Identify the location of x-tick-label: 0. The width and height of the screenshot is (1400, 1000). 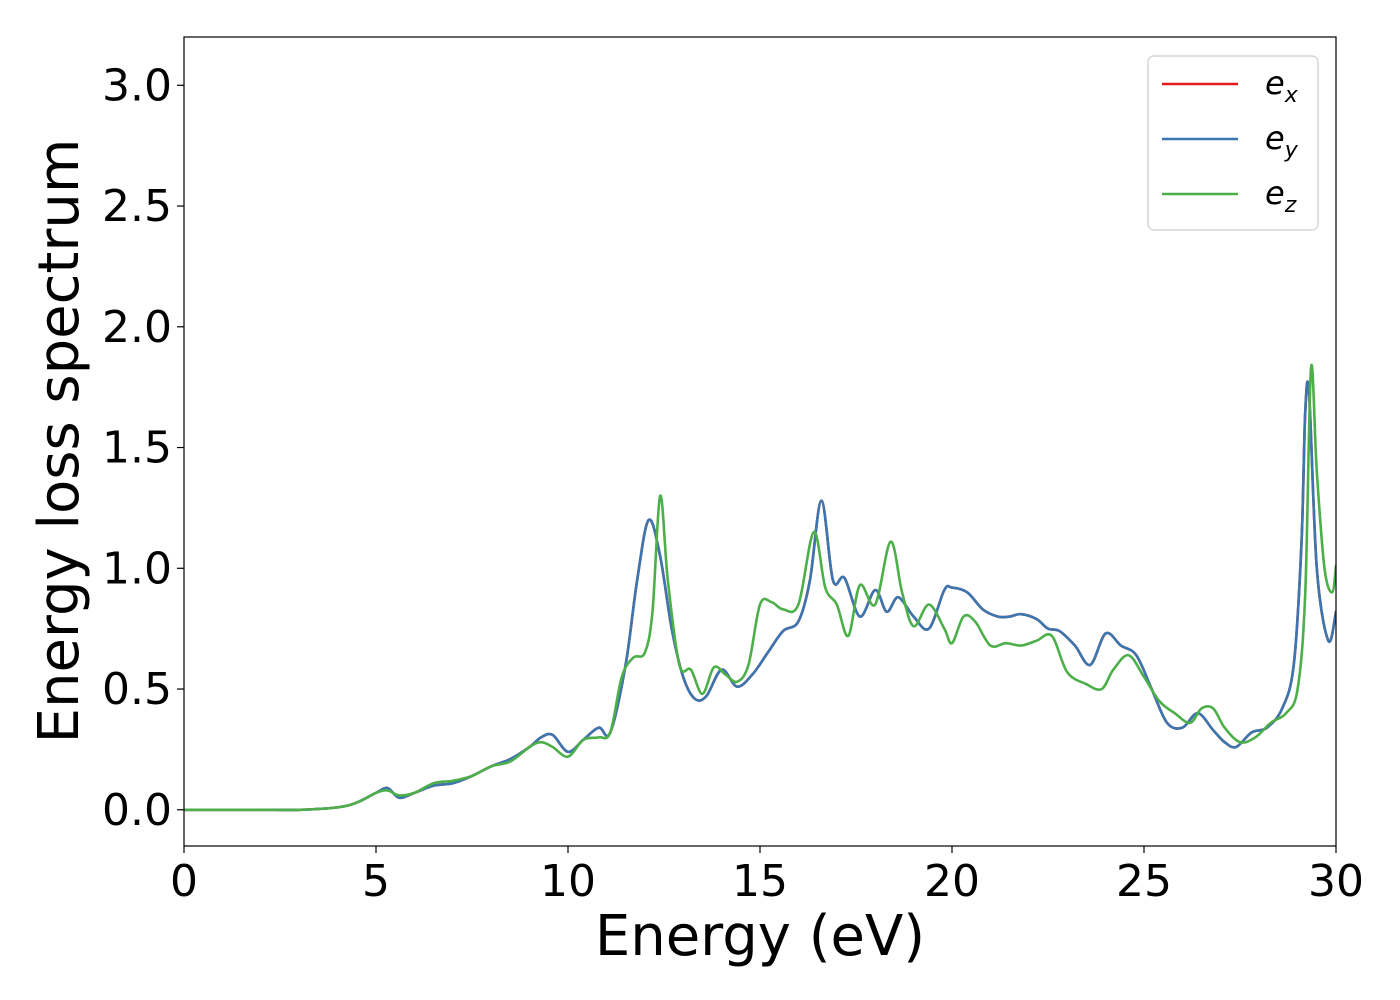
(184, 881).